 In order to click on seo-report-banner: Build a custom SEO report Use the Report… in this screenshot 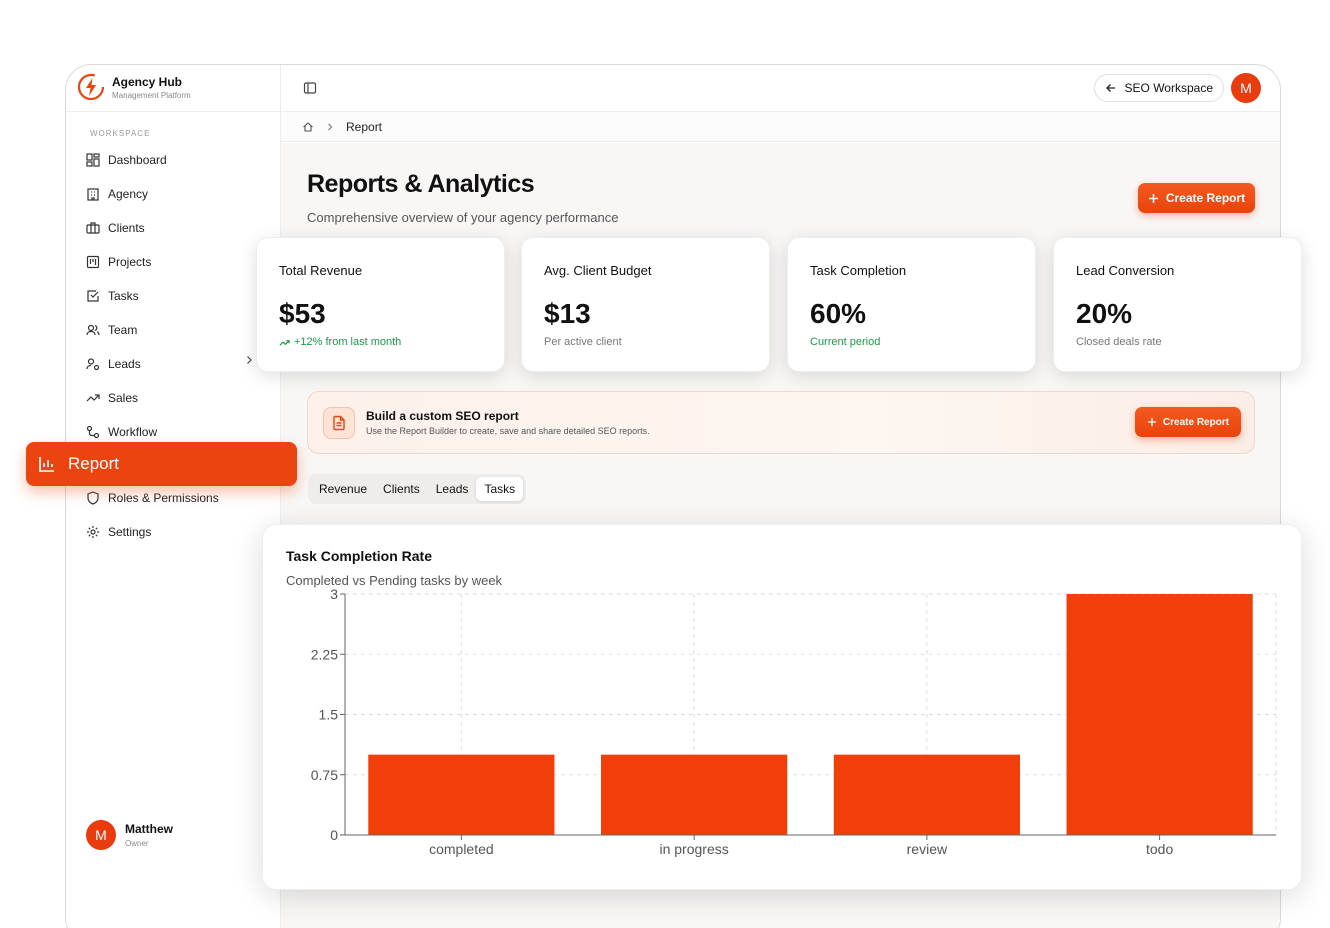, I will do `click(781, 422)`.